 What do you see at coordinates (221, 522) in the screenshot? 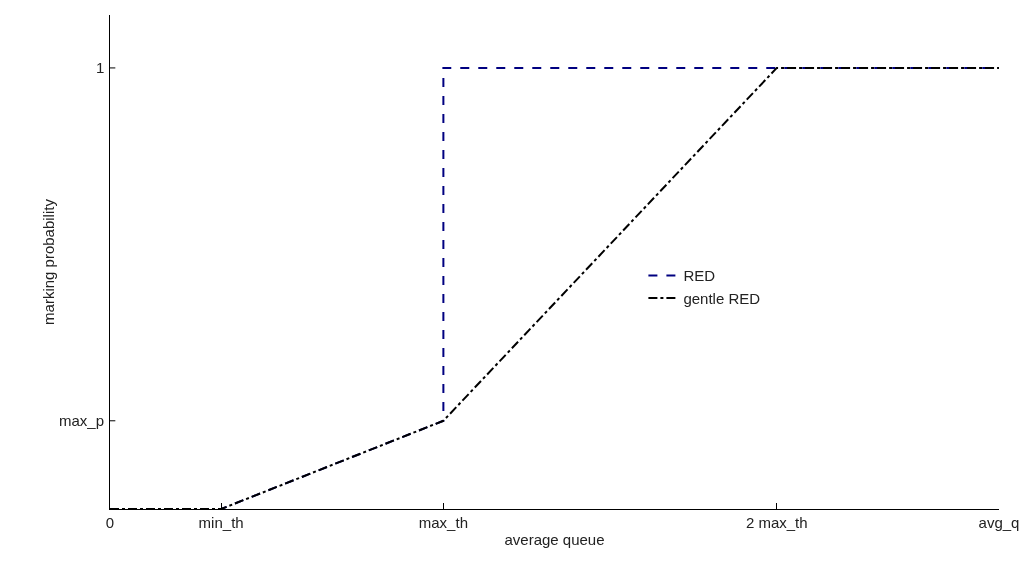
I see `x-tick-label: min_th` at bounding box center [221, 522].